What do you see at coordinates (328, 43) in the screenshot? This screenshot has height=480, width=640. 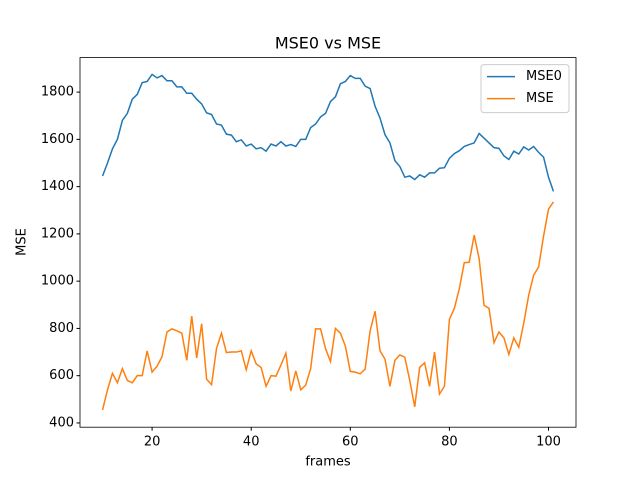 I see `chart-title: MSE0 vs MSE` at bounding box center [328, 43].